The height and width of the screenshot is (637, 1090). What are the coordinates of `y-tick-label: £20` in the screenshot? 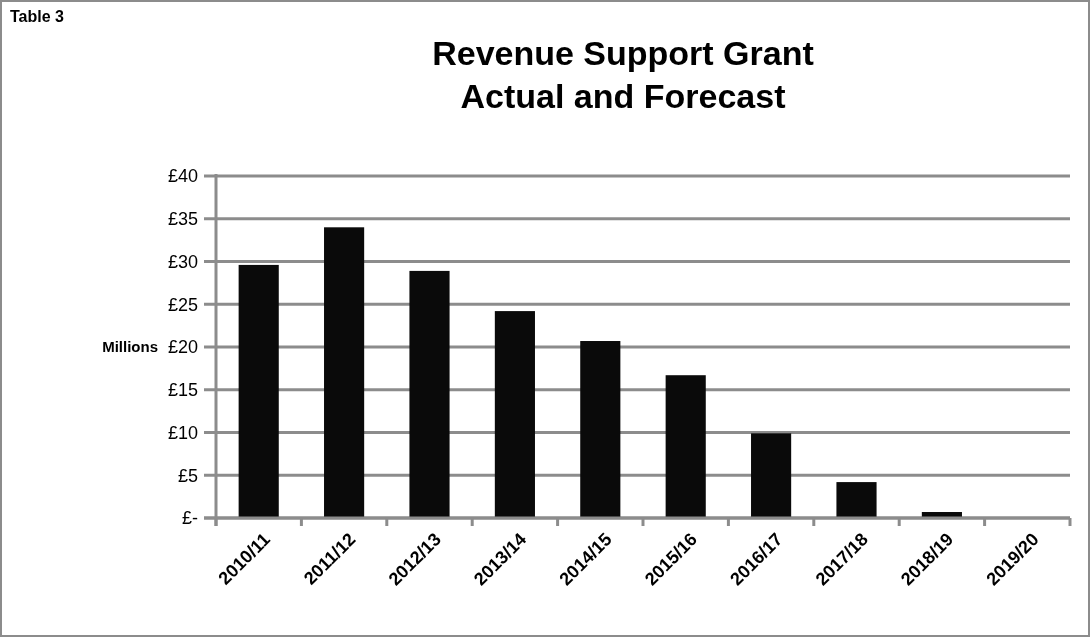 It's located at (182, 347).